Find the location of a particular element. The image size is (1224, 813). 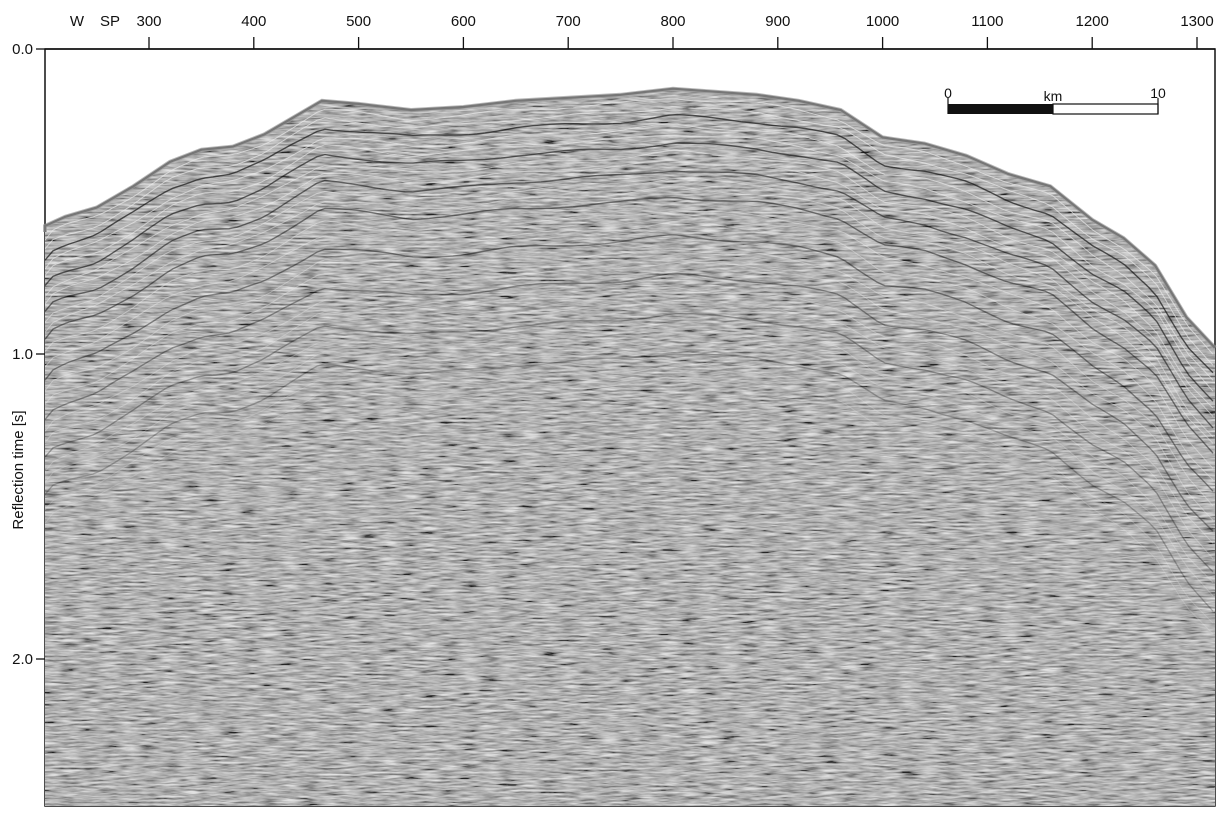

scale-bar-empty is located at coordinates (1105, 109).